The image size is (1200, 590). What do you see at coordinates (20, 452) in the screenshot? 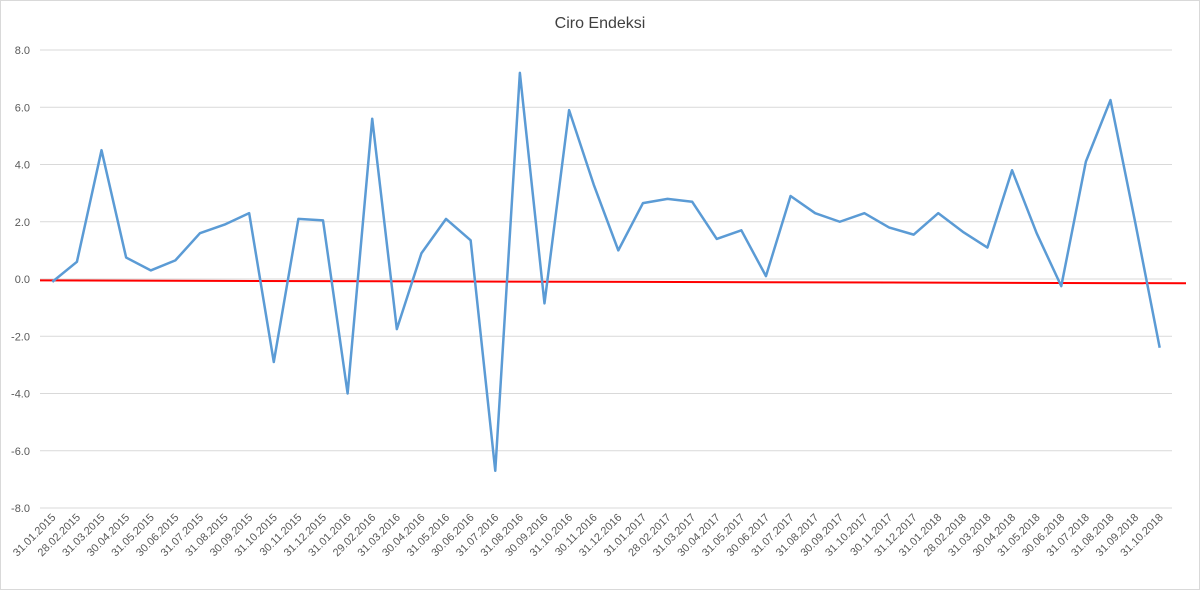
I see `y-tick-label: -6.0` at bounding box center [20, 452].